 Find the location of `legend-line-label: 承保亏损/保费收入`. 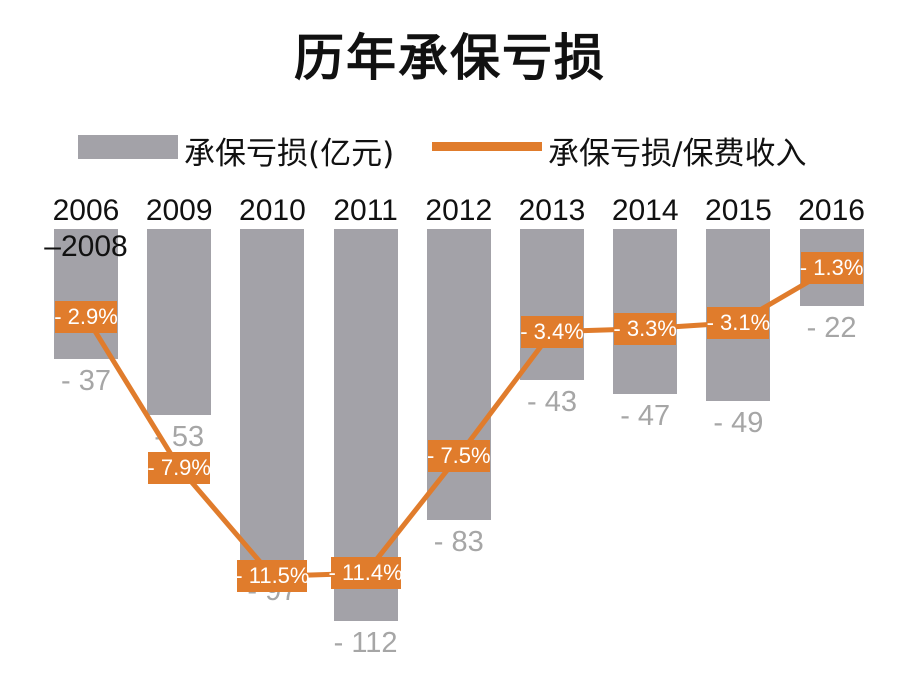

legend-line-label: 承保亏损/保费收入 is located at coordinates (677, 154).